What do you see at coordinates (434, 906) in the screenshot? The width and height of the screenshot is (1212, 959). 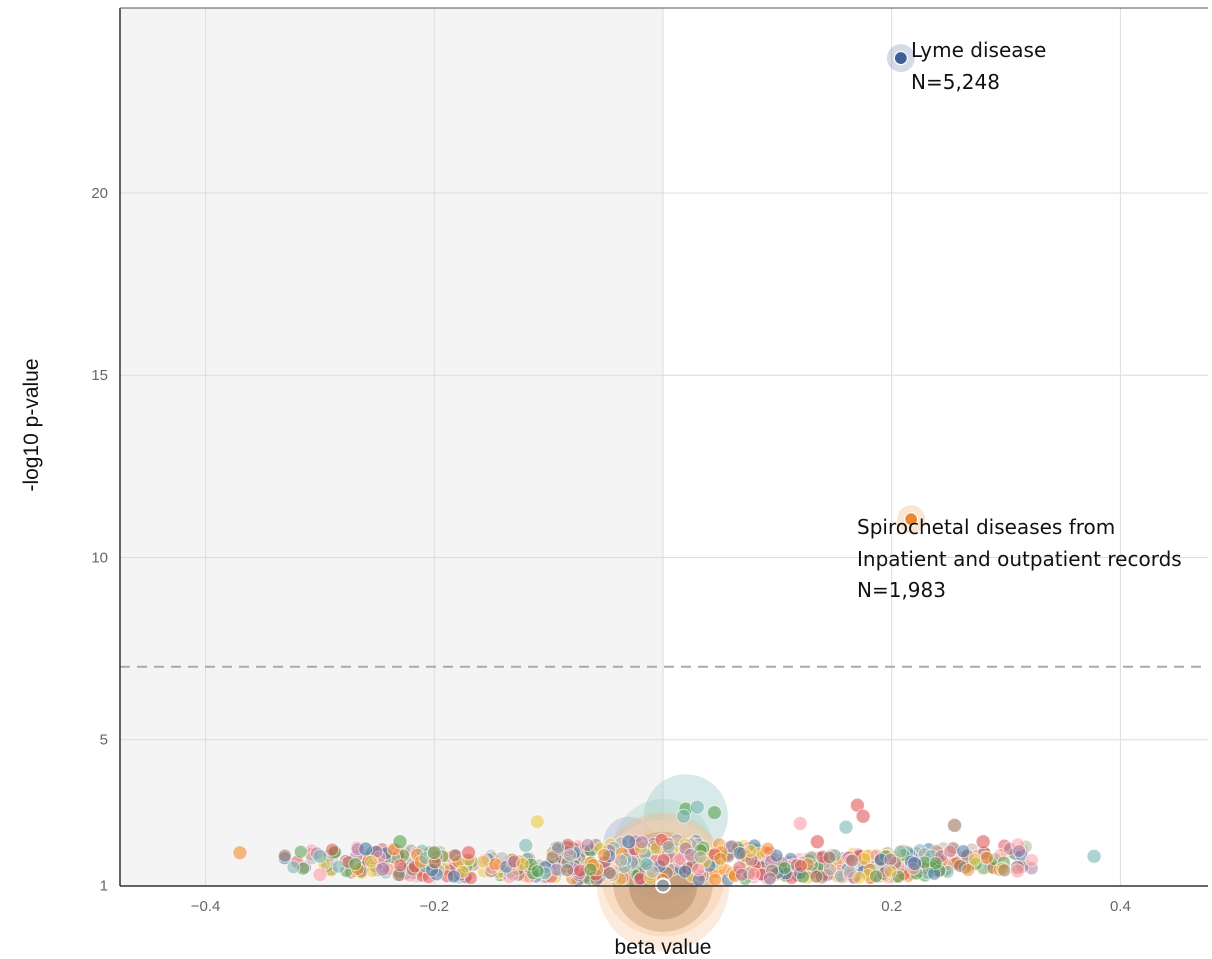 I see `x-tick-label: −0.2` at bounding box center [434, 906].